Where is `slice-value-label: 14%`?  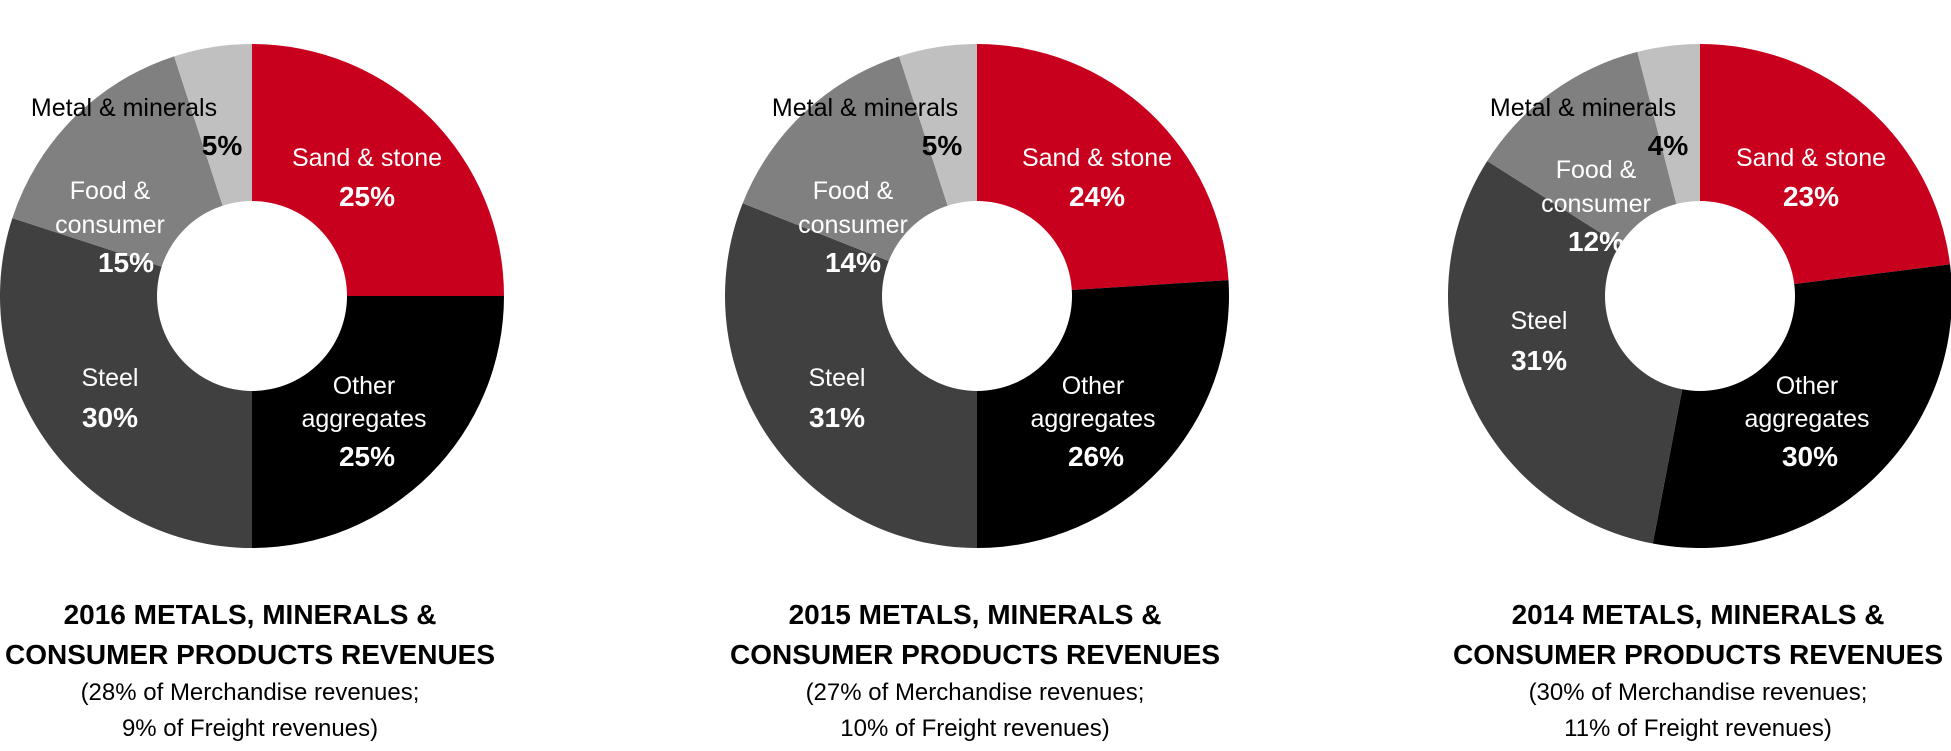 slice-value-label: 14% is located at coordinates (853, 262).